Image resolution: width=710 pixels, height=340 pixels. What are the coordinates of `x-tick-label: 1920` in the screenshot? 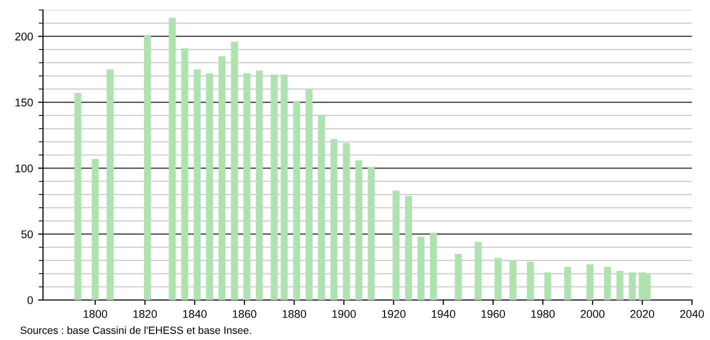 It's located at (394, 314).